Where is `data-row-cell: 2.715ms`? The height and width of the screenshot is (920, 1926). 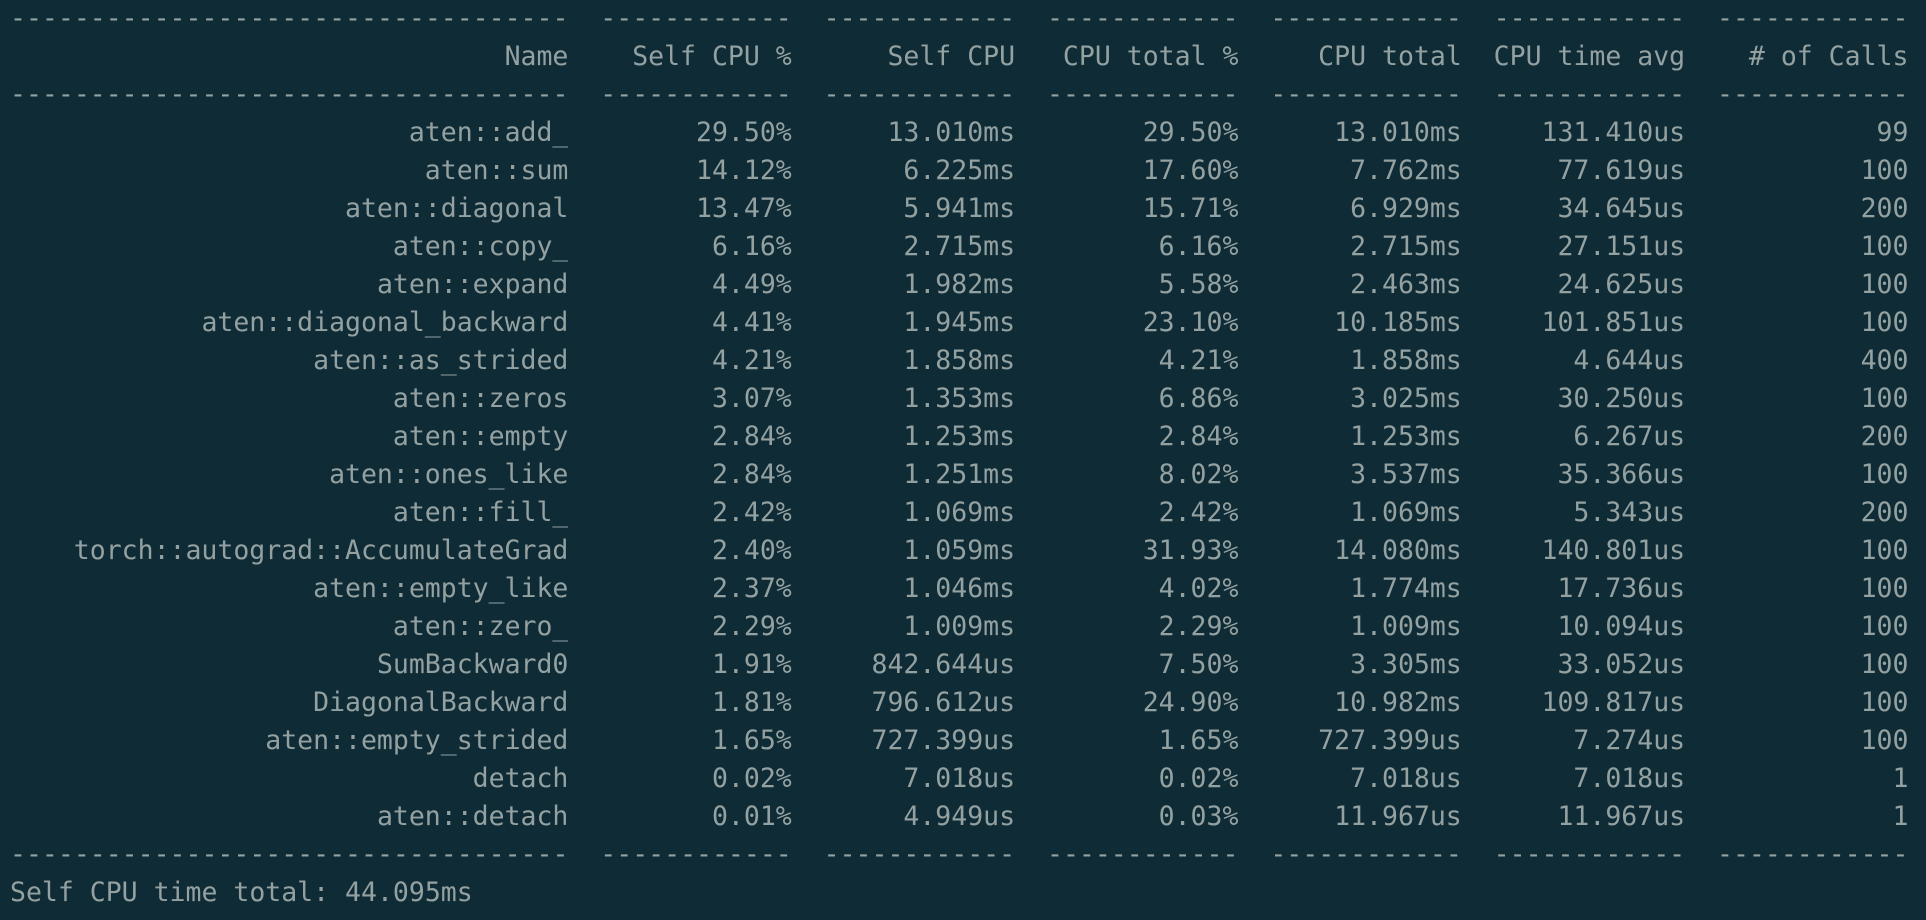 data-row-cell: 2.715ms is located at coordinates (959, 246).